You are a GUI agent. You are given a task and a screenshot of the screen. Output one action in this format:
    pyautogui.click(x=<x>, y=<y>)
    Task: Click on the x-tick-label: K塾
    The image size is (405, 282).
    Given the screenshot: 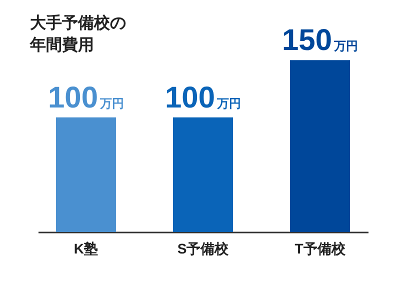 What is the action you would take?
    pyautogui.click(x=86, y=248)
    